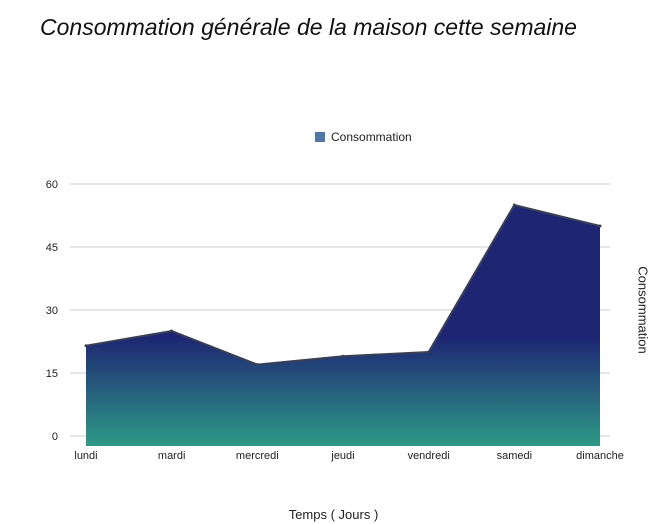 Image resolution: width=667 pixels, height=524 pixels. What do you see at coordinates (320, 137) in the screenshot?
I see `legend-swatch` at bounding box center [320, 137].